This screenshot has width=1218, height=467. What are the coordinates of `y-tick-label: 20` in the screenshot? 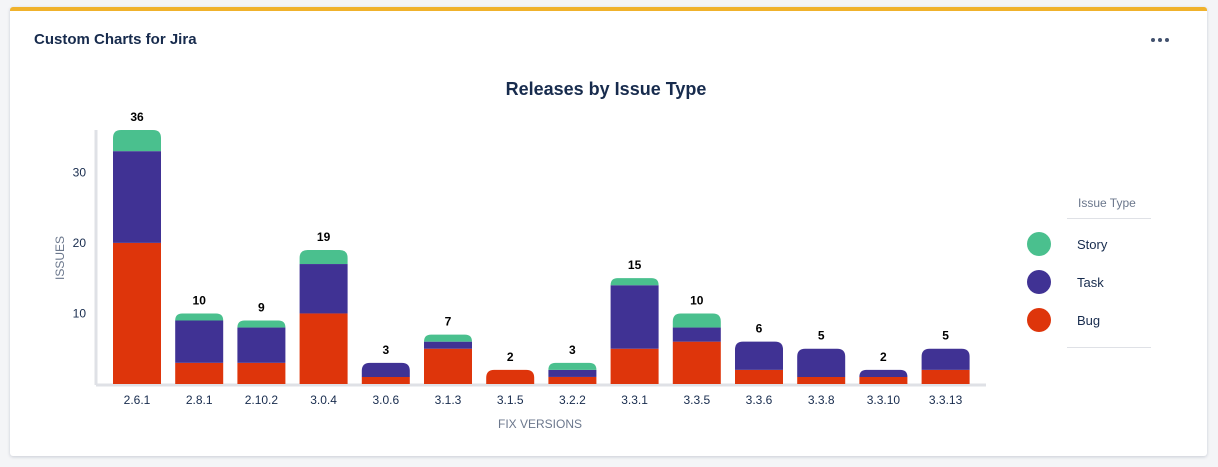 It's located at (80, 243).